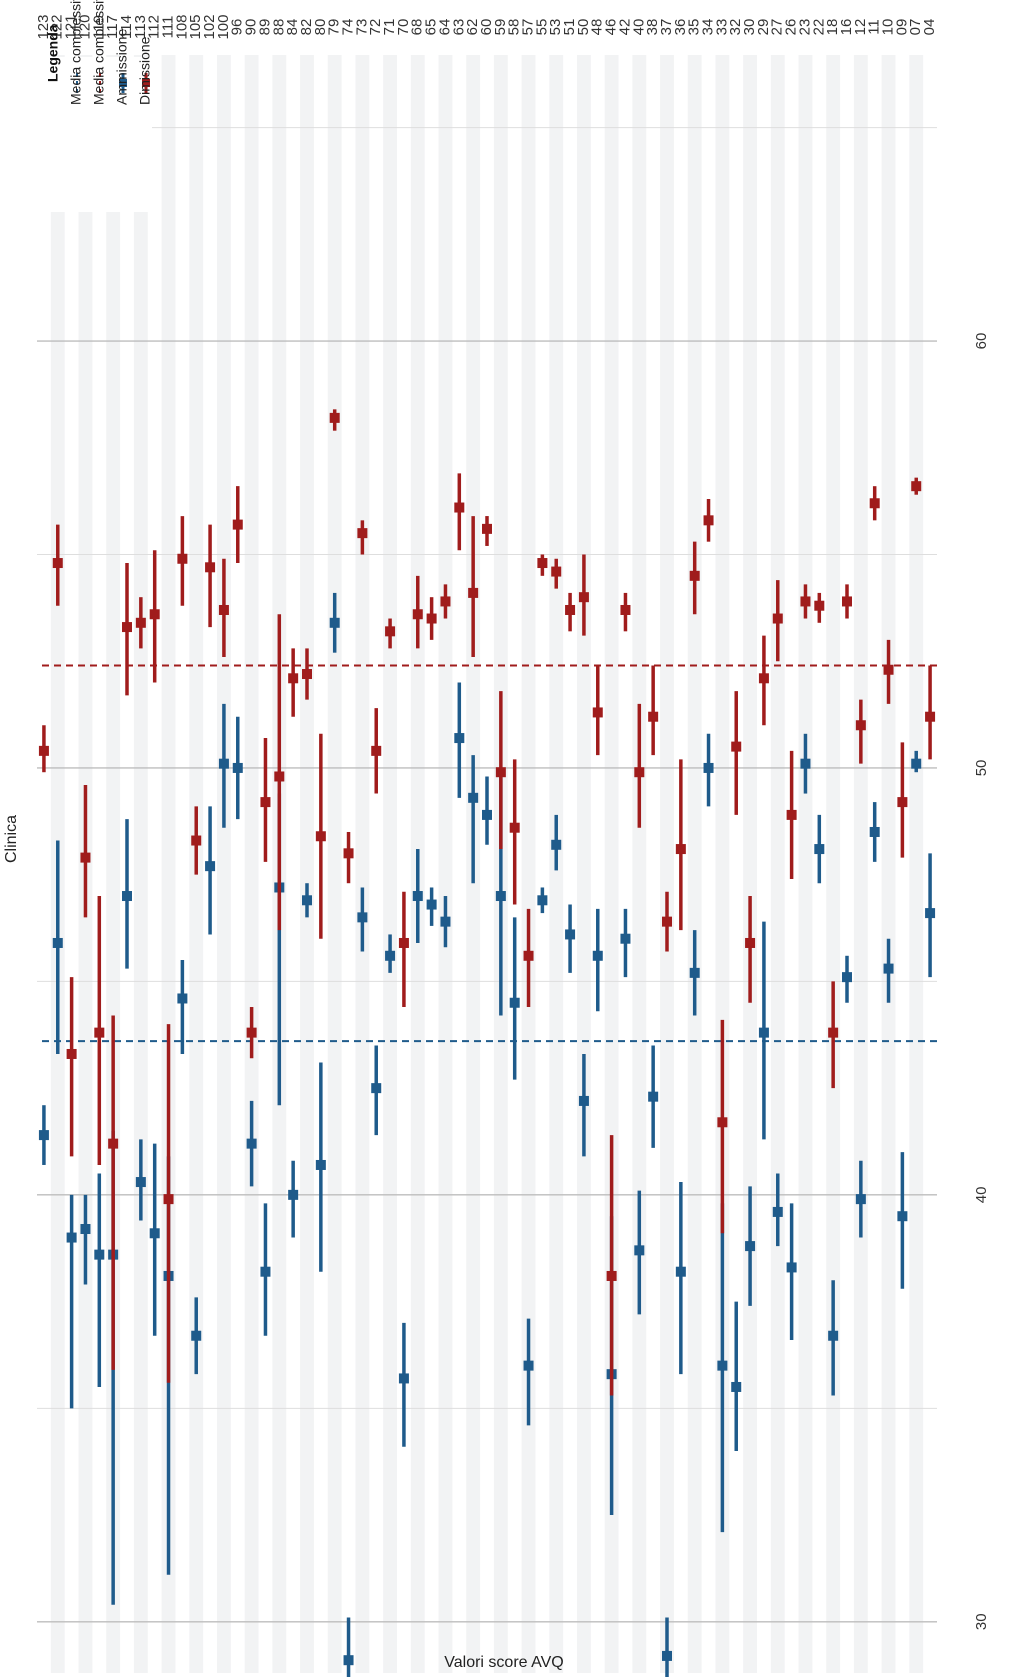 The image size is (1022, 1677). Describe the element at coordinates (122, 67) in the screenshot. I see `legend-item-label: Ammissione` at that location.